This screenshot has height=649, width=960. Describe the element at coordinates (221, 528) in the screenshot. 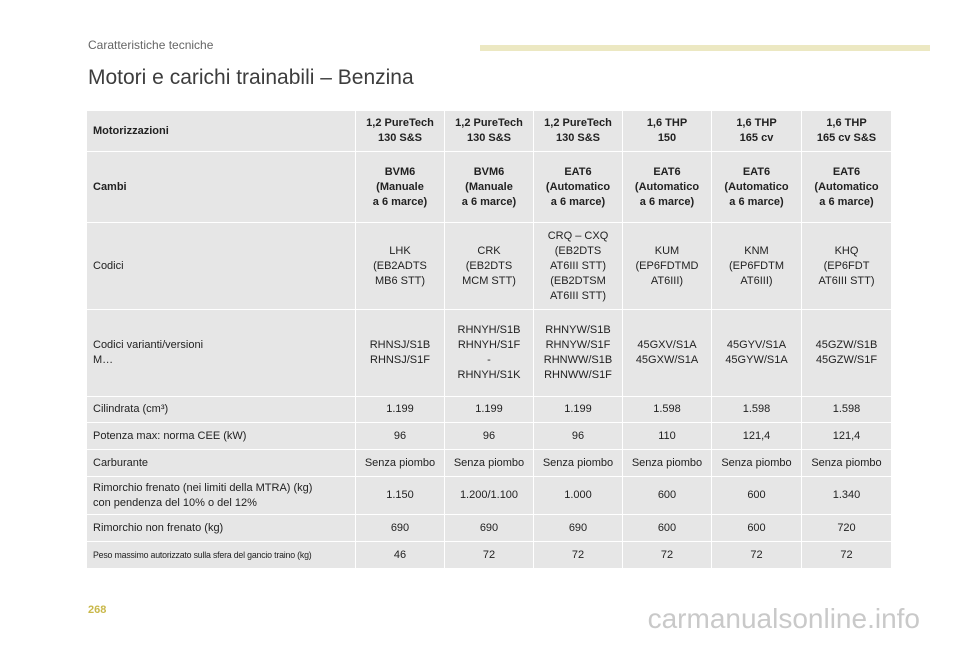

I see `row-label: Rimorchio non frenato (kg)` at that location.